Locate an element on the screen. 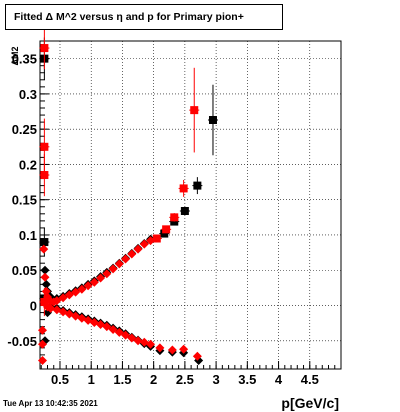 The image size is (400, 412). y-tick-label: 0.05 is located at coordinates (24, 270).